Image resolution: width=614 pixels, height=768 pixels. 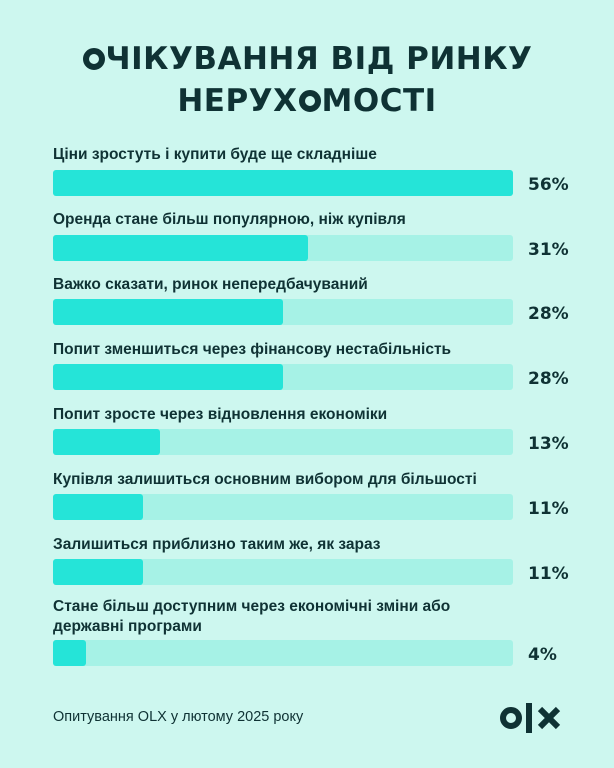 What do you see at coordinates (379, 101) in the screenshot?
I see `title-line-2-end: МОСТІ` at bounding box center [379, 101].